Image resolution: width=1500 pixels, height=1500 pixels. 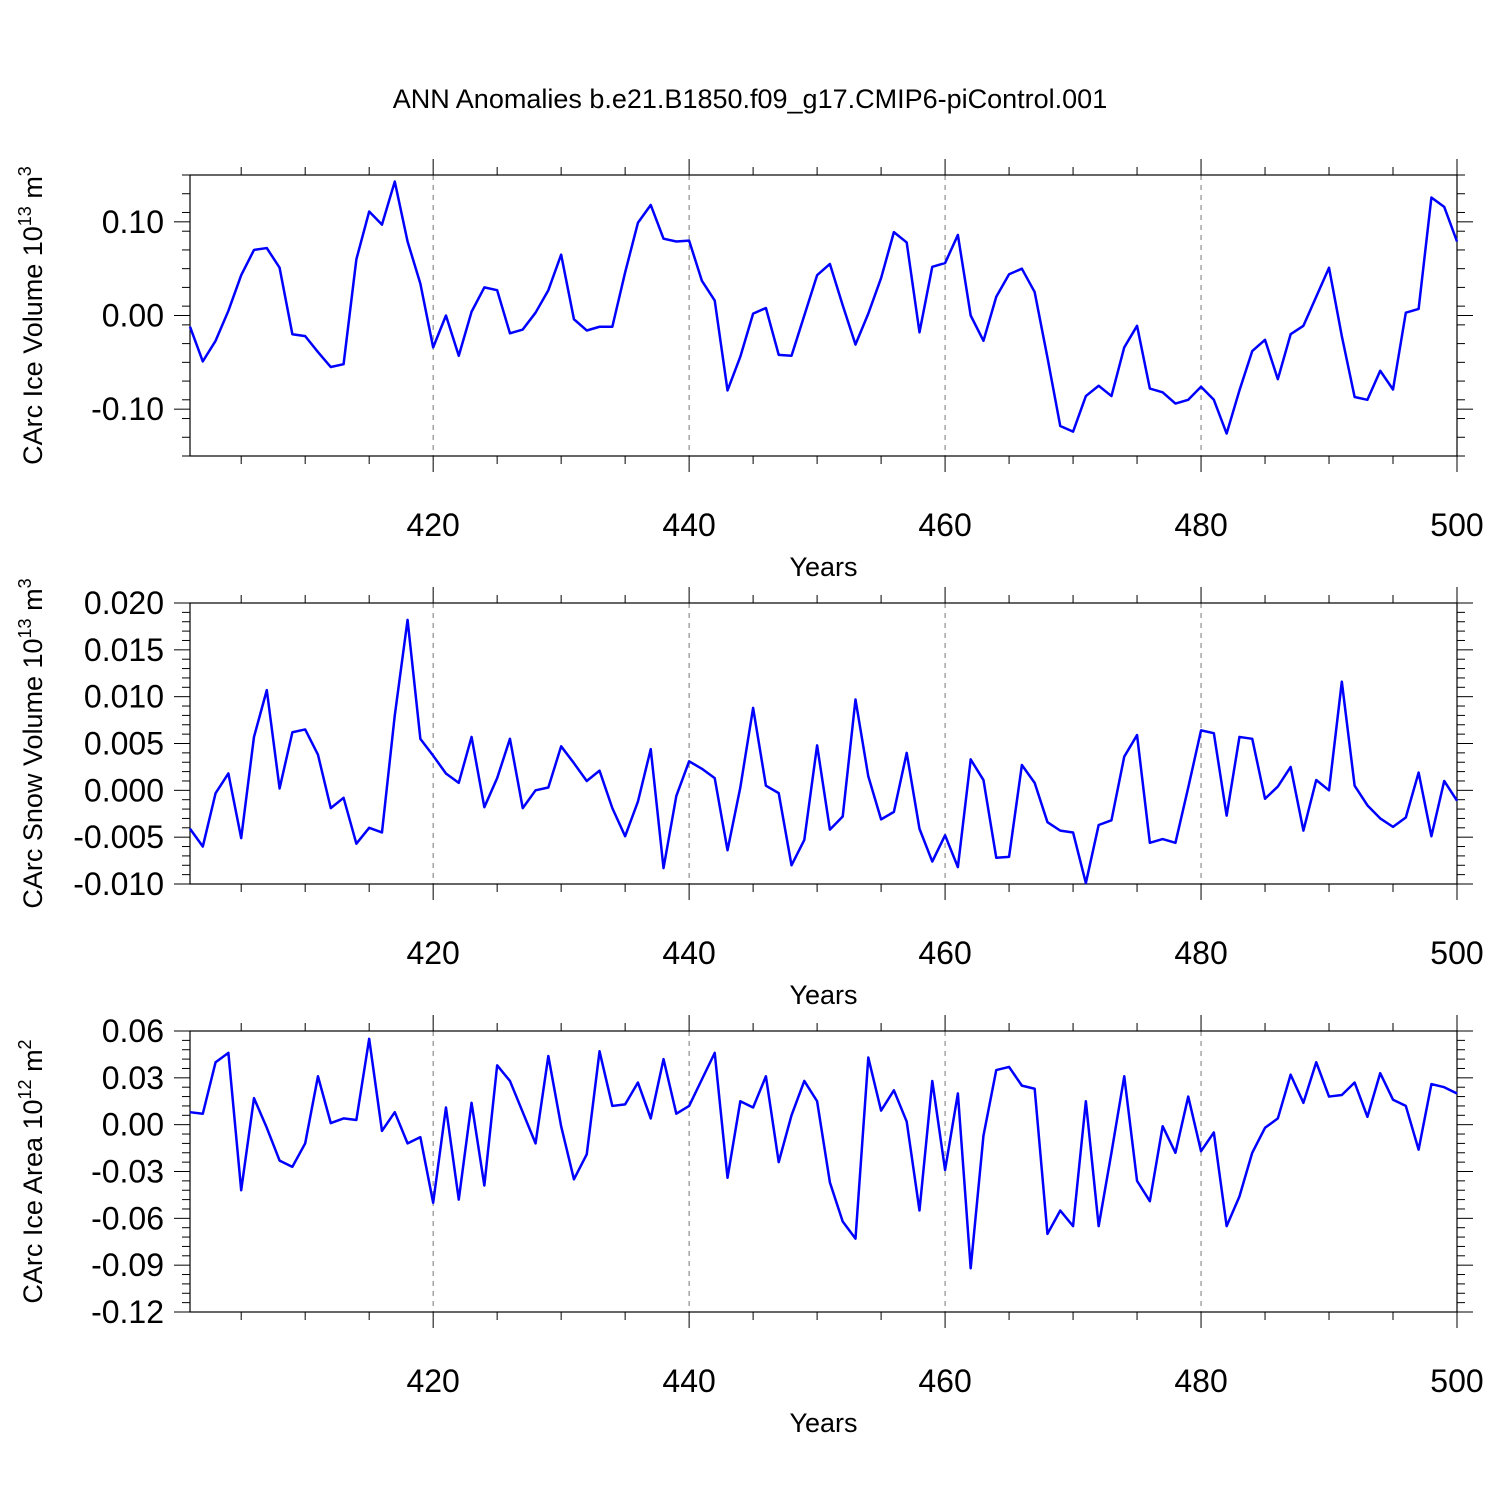 What do you see at coordinates (127, 1172) in the screenshot?
I see `y-tick-label: -0.03` at bounding box center [127, 1172].